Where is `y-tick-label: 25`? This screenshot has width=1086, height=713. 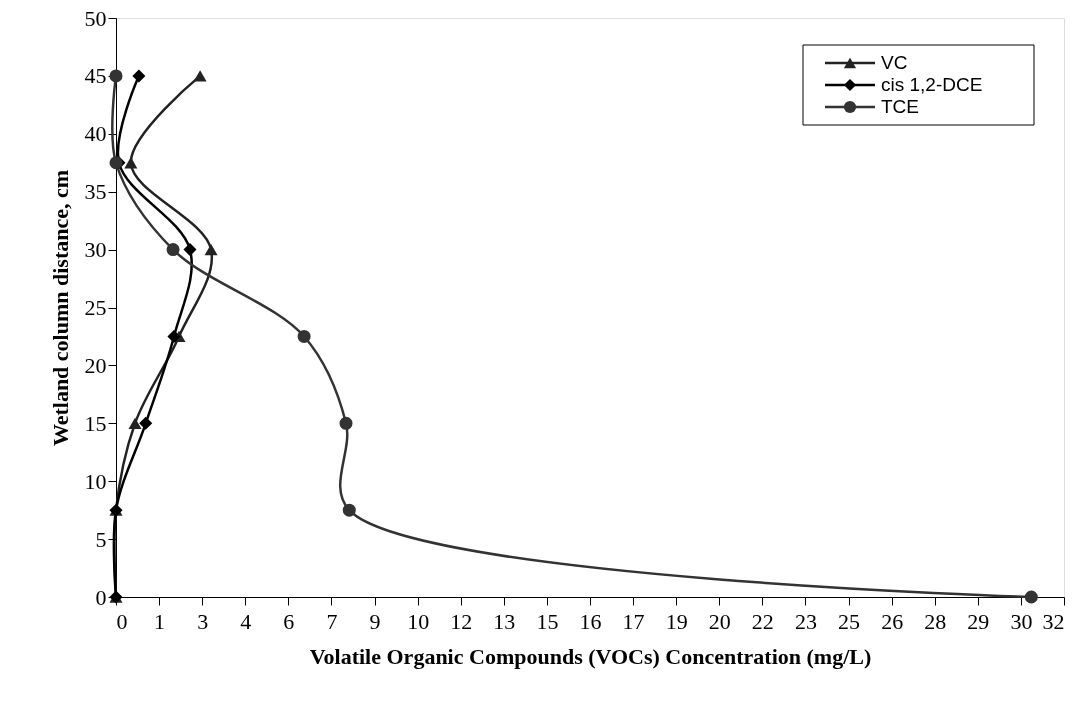 y-tick-label: 25 is located at coordinates (95, 307).